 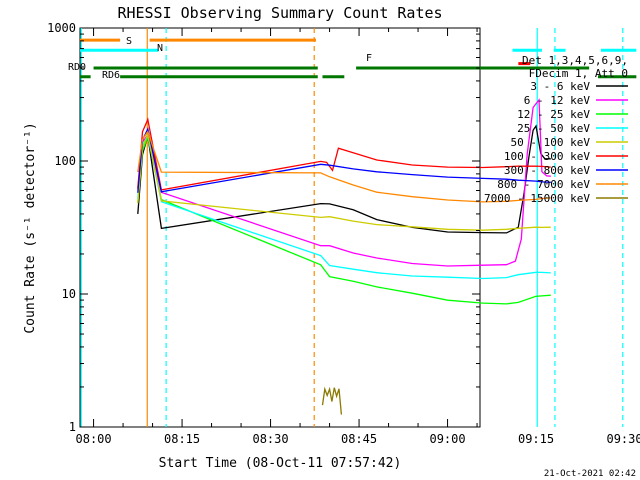 I want to click on x-tick-label-4: 09:00, so click(x=447, y=439).